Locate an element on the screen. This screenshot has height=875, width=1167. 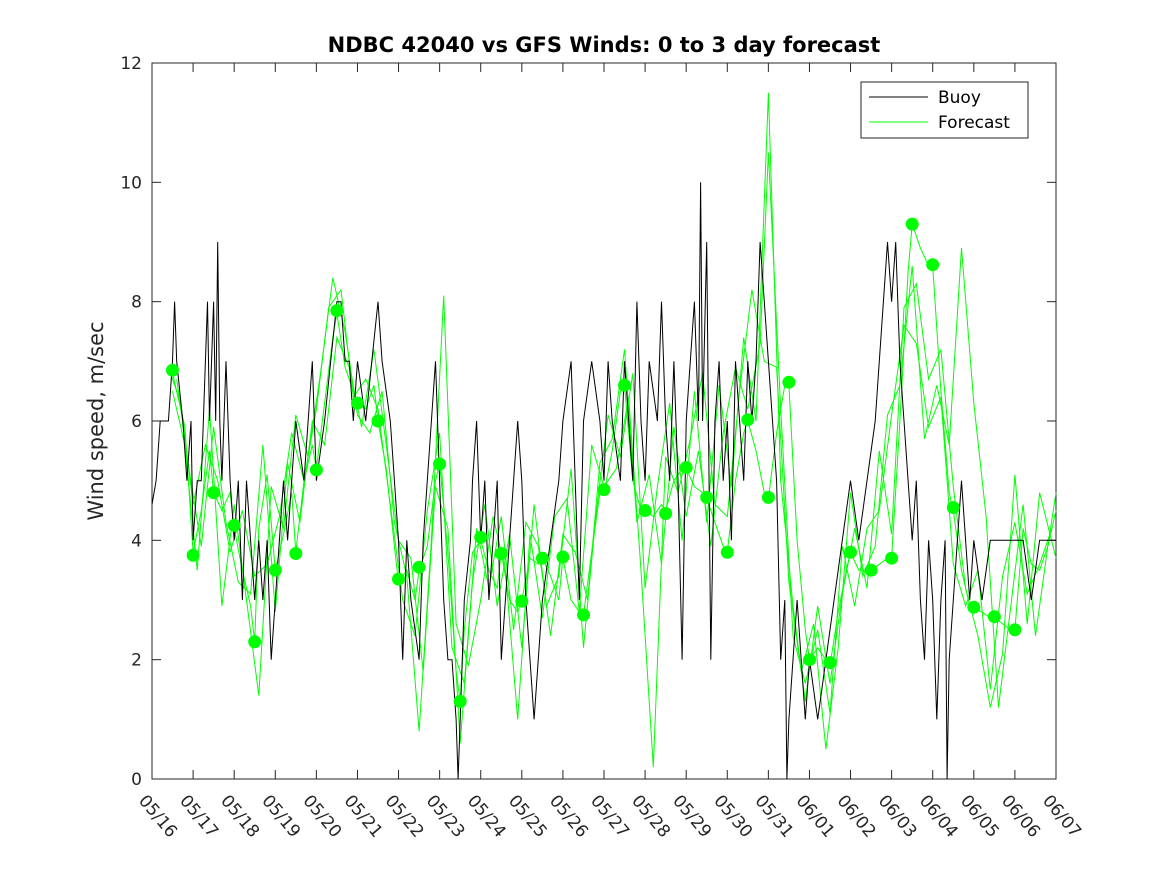
y-tick-label: 4 is located at coordinates (136, 541).